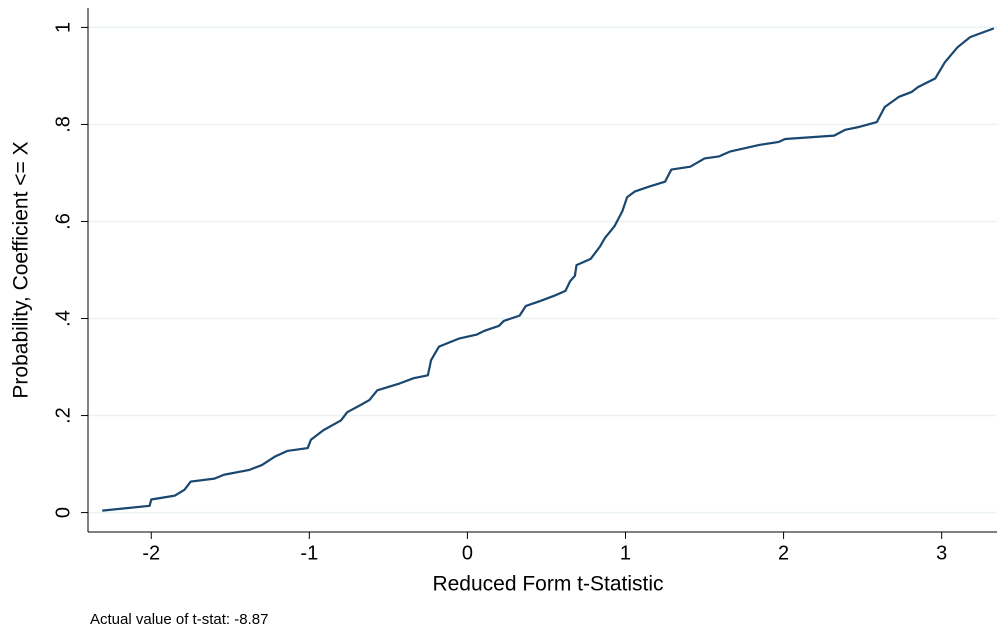 The image size is (999, 631). What do you see at coordinates (625, 553) in the screenshot?
I see `x-tick-label: 1` at bounding box center [625, 553].